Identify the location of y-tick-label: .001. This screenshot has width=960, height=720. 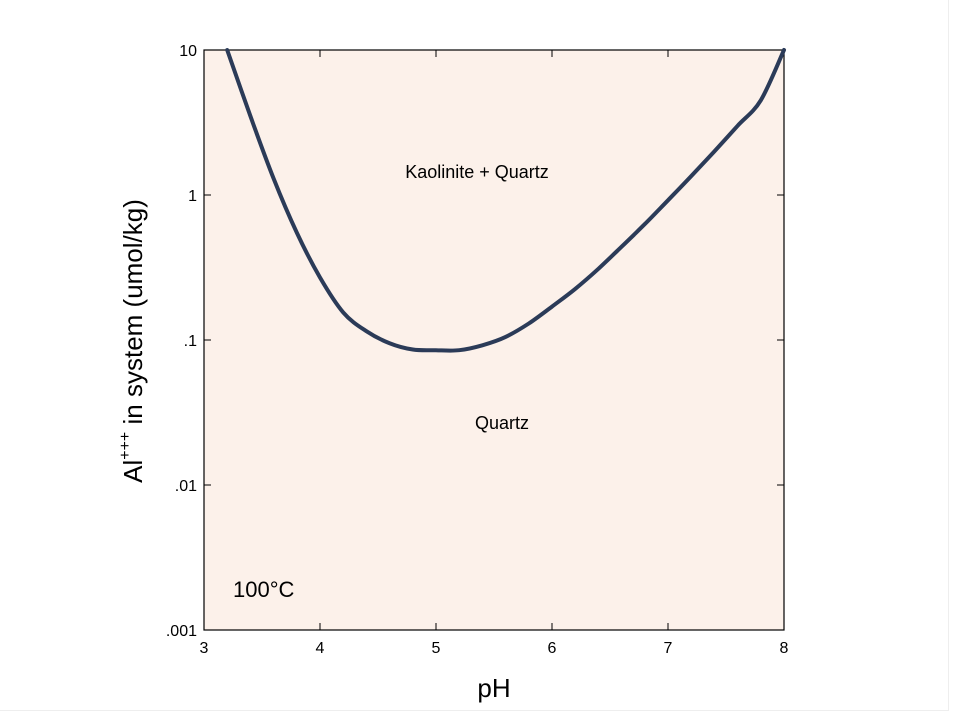
(181, 631).